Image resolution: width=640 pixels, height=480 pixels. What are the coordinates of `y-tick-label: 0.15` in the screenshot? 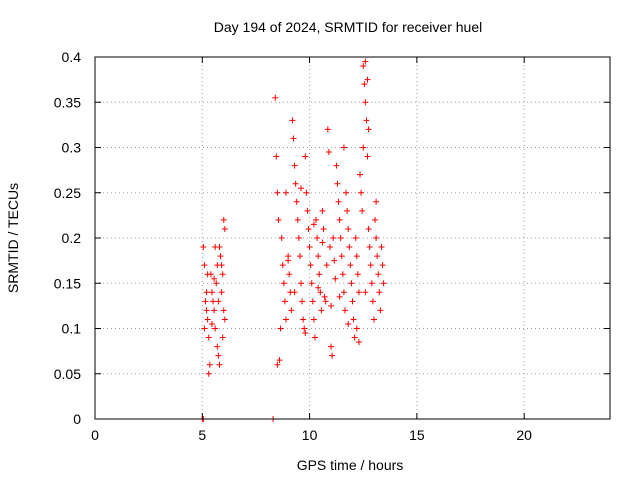 It's located at (67, 283).